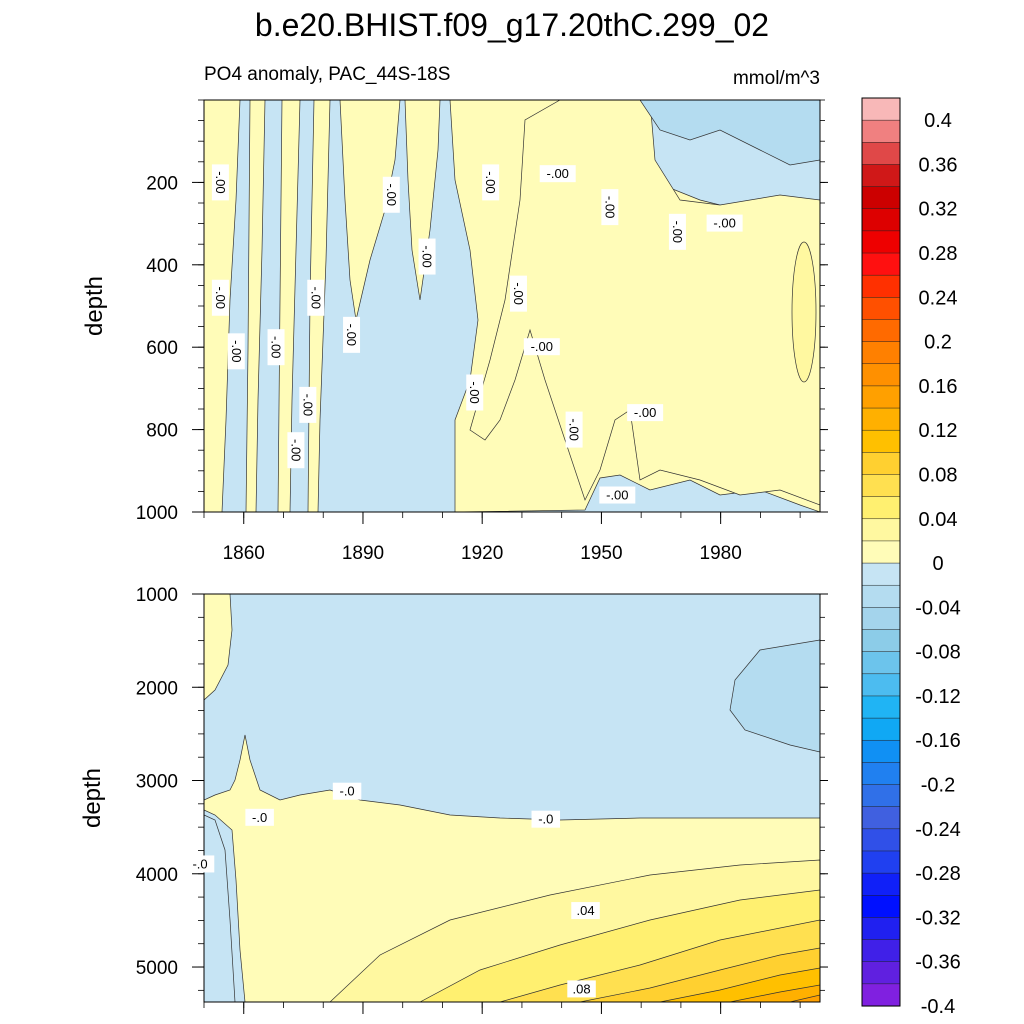 The width and height of the screenshot is (1024, 1024). Describe the element at coordinates (938, 1007) in the screenshot. I see `colorbar-tick-label: -0.4` at that location.